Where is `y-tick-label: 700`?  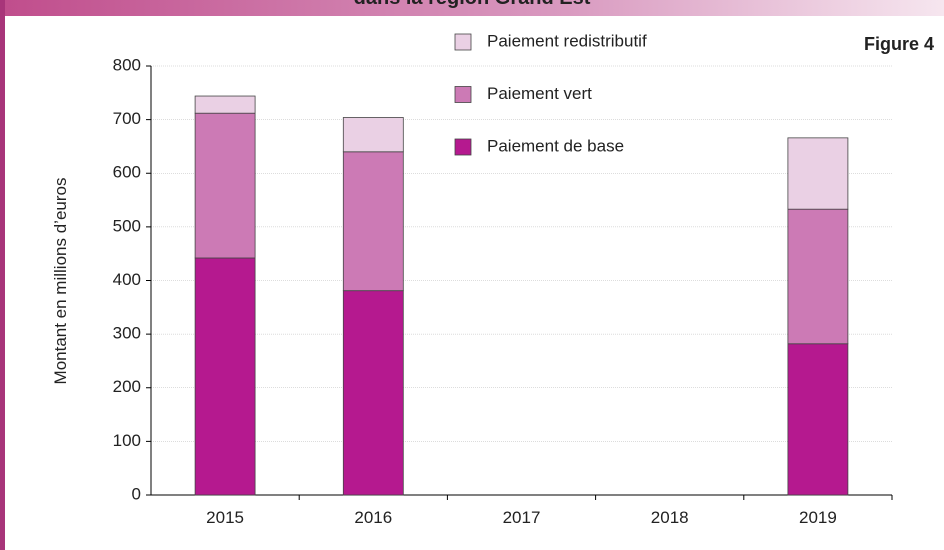
y-tick-label: 700 is located at coordinates (127, 118).